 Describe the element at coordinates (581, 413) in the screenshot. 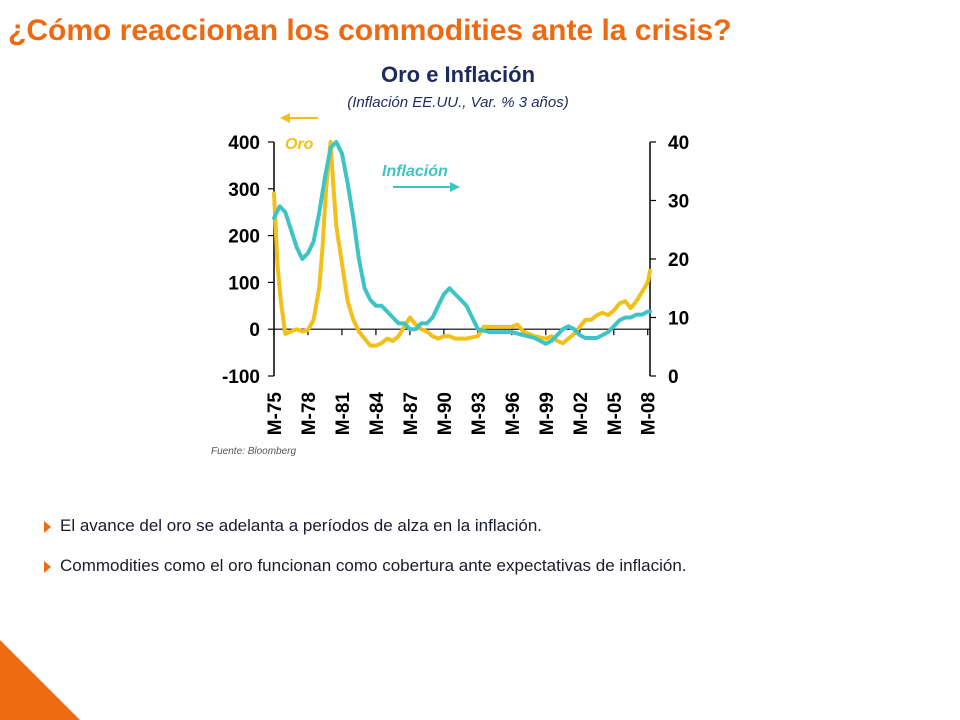

I see `x-tick-label: M-02` at that location.